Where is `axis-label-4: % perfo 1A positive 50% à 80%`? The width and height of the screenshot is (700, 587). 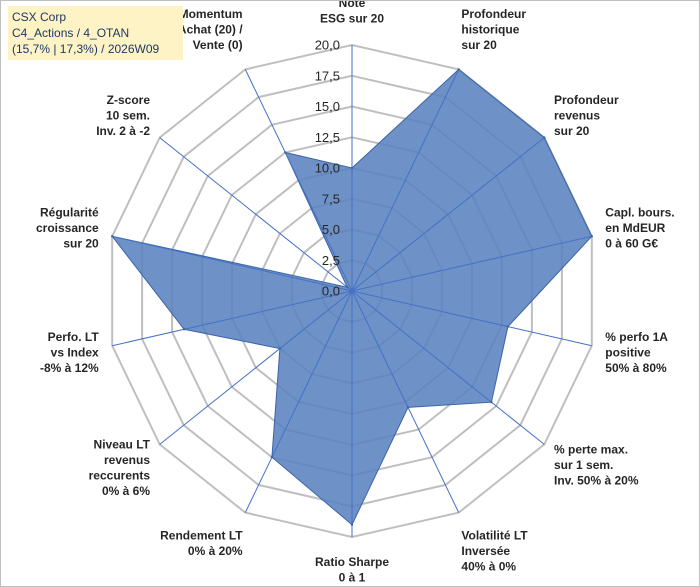
axis-label-4: % perfo 1A positive 50% à 80% is located at coordinates (636, 352).